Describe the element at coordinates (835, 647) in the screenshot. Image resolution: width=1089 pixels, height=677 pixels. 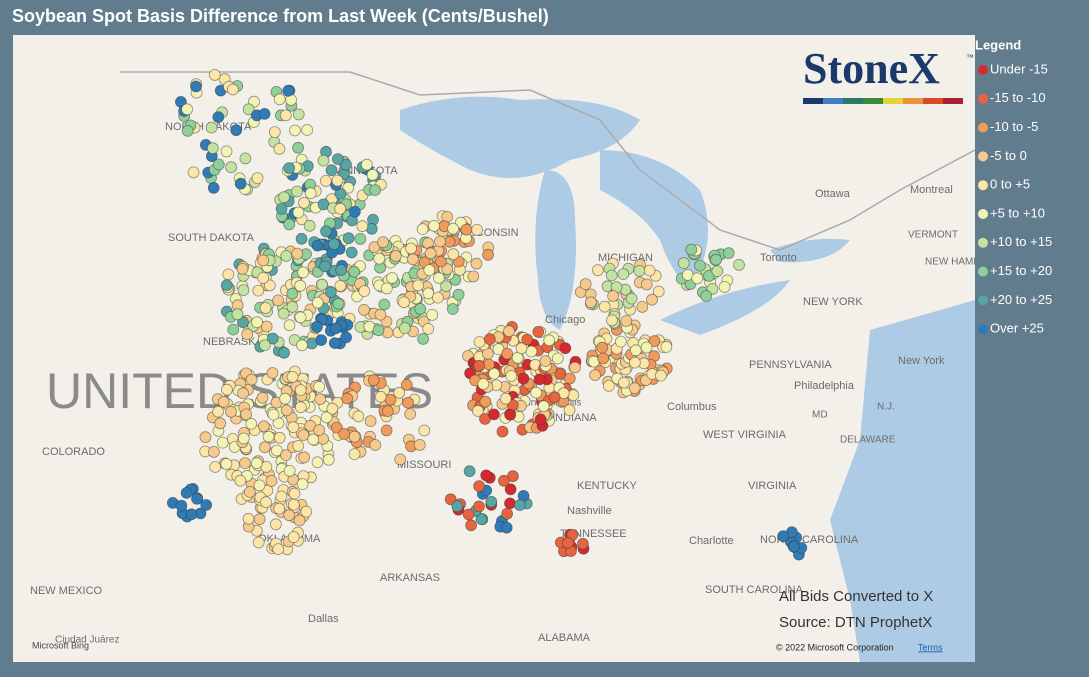
I see `copyright: © 2022 Microsoft Corporation` at that location.